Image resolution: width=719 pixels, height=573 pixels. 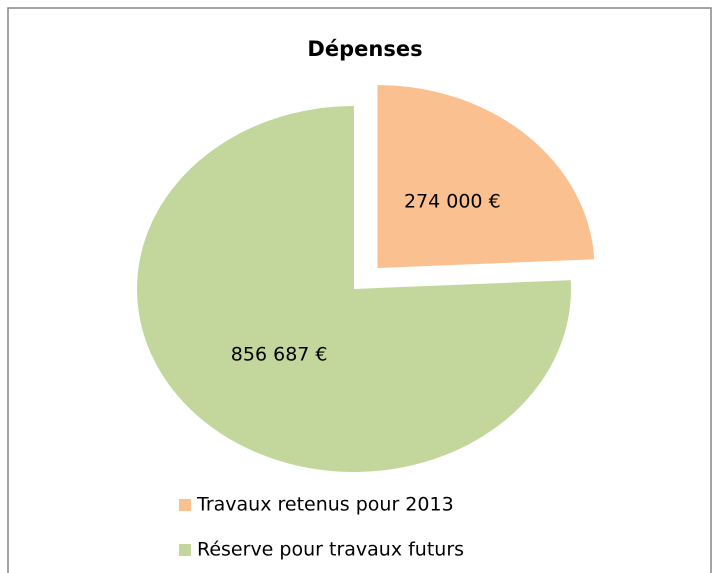 What do you see at coordinates (486, 177) in the screenshot?
I see `pie-slice` at bounding box center [486, 177].